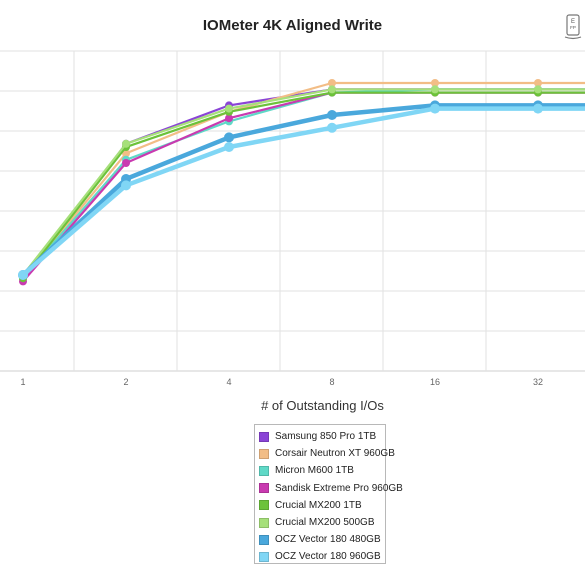 The height and width of the screenshot is (585, 585). What do you see at coordinates (538, 382) in the screenshot?
I see `x-tick-label: 32` at bounding box center [538, 382].